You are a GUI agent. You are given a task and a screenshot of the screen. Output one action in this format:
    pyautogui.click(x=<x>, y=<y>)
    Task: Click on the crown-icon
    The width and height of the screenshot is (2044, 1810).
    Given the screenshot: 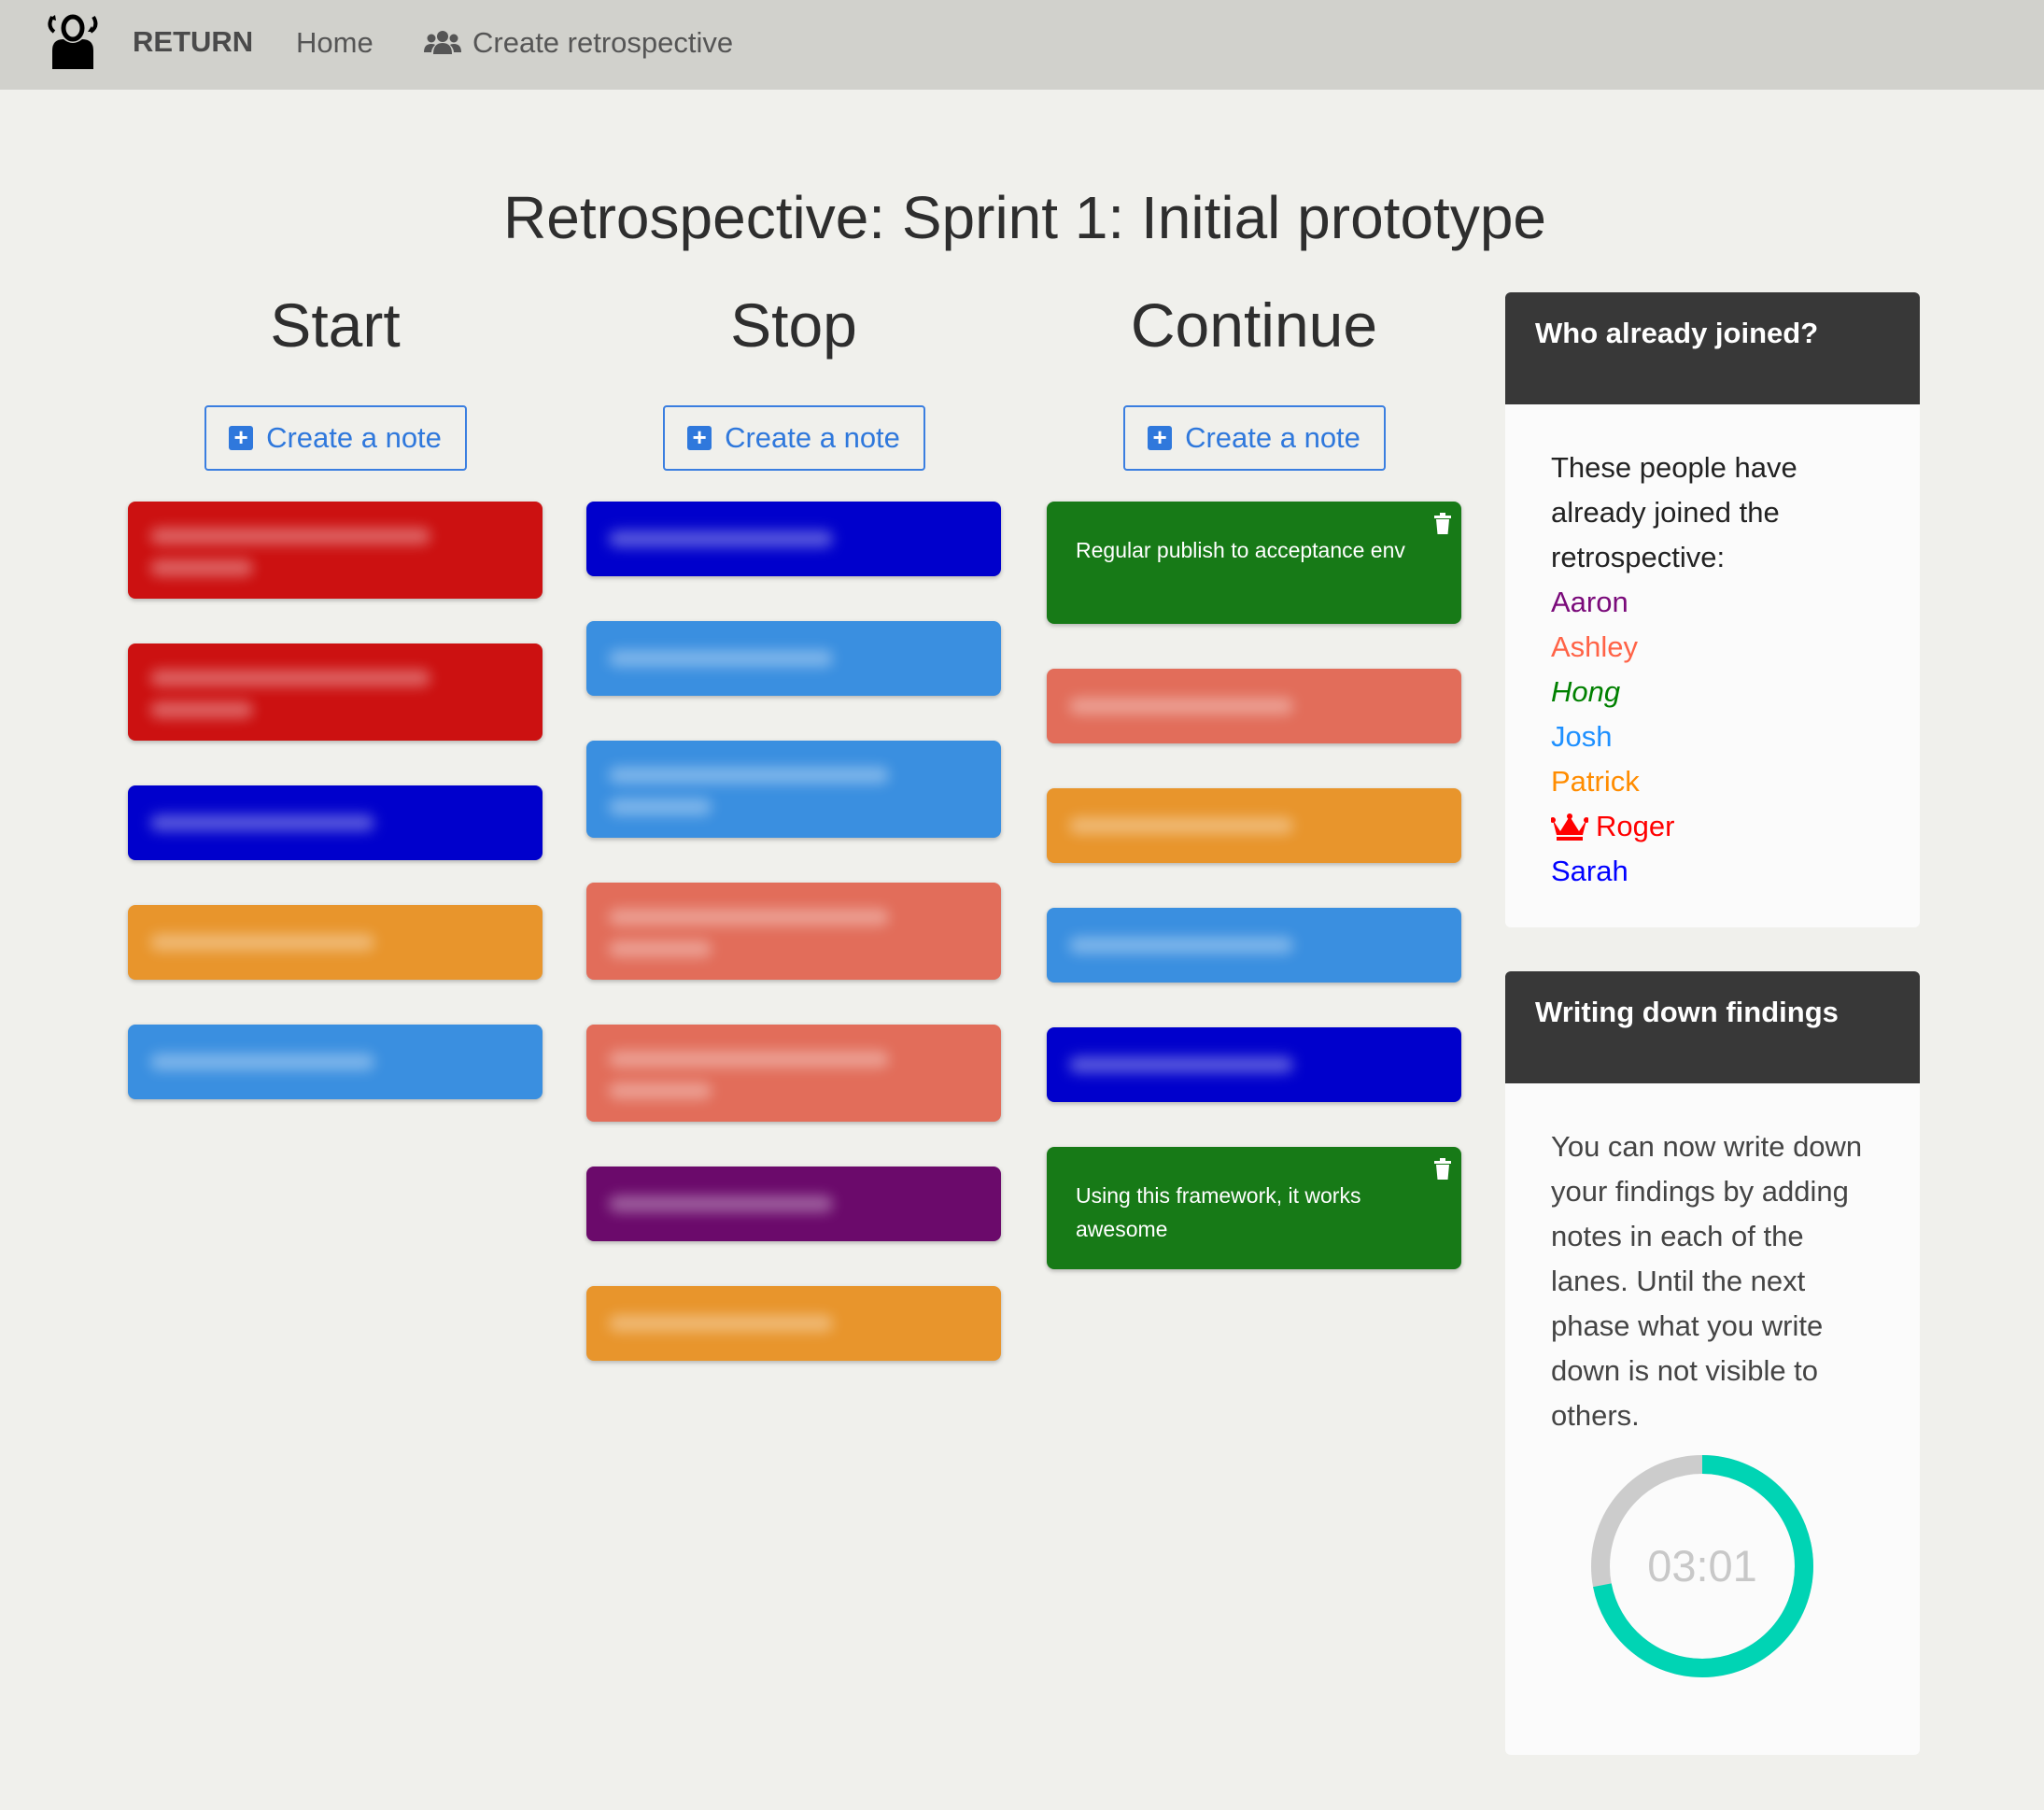 What is the action you would take?
    pyautogui.click(x=1569, y=827)
    